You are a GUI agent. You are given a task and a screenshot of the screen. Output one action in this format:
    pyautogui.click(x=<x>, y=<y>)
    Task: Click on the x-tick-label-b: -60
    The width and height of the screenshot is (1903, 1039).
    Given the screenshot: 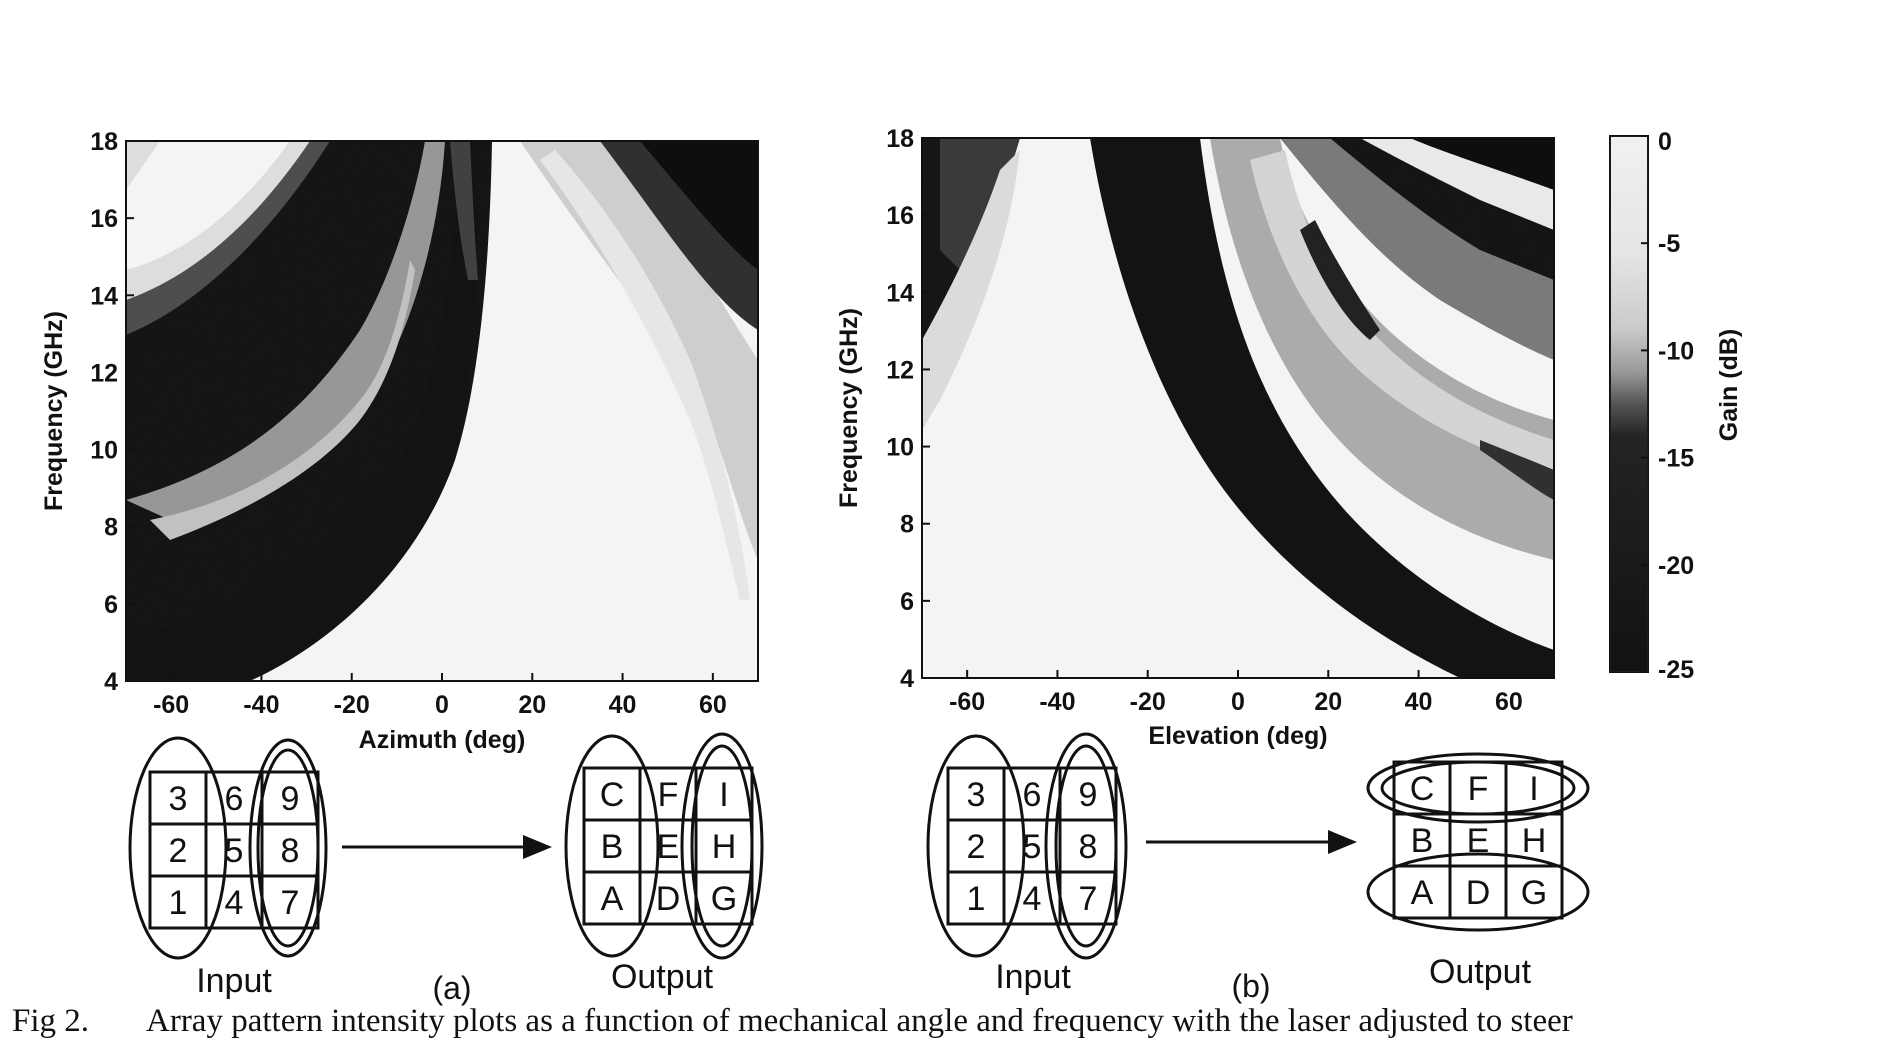 What is the action you would take?
    pyautogui.click(x=967, y=702)
    